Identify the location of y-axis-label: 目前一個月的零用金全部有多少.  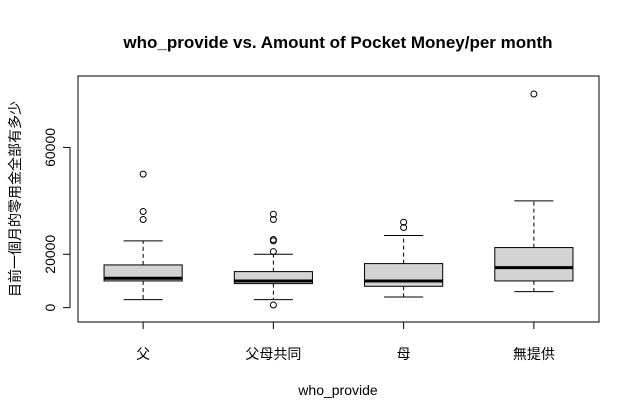
(15, 199).